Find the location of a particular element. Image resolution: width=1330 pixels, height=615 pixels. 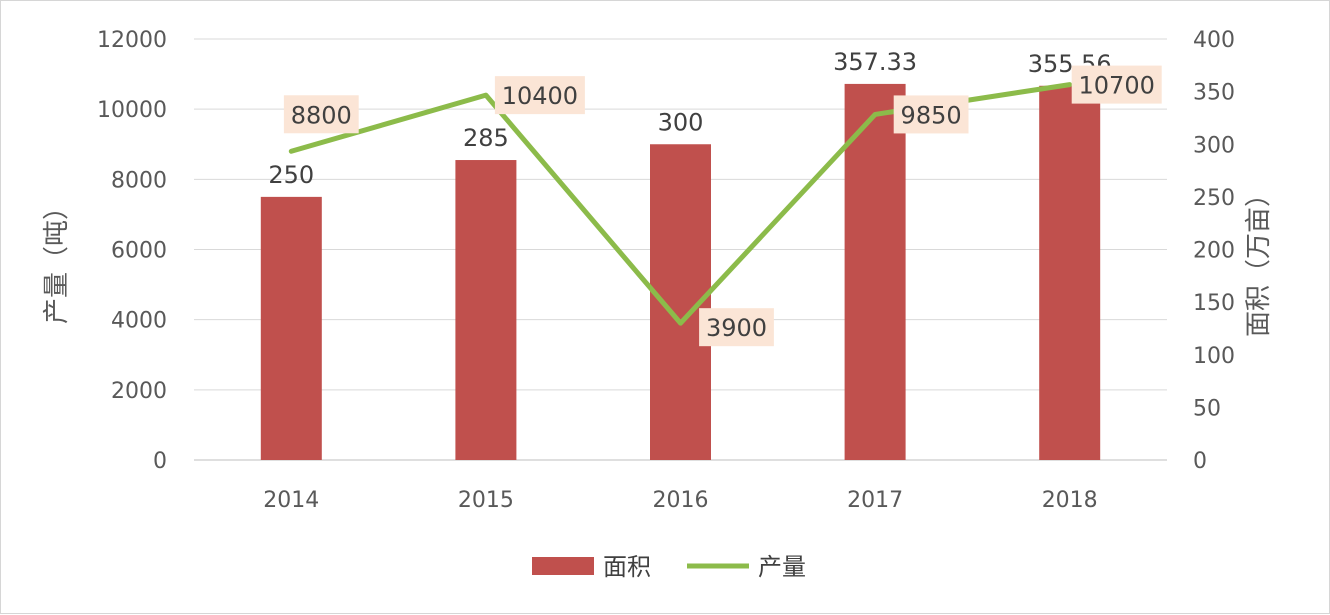

right-tick-label: 100 is located at coordinates (1214, 356).